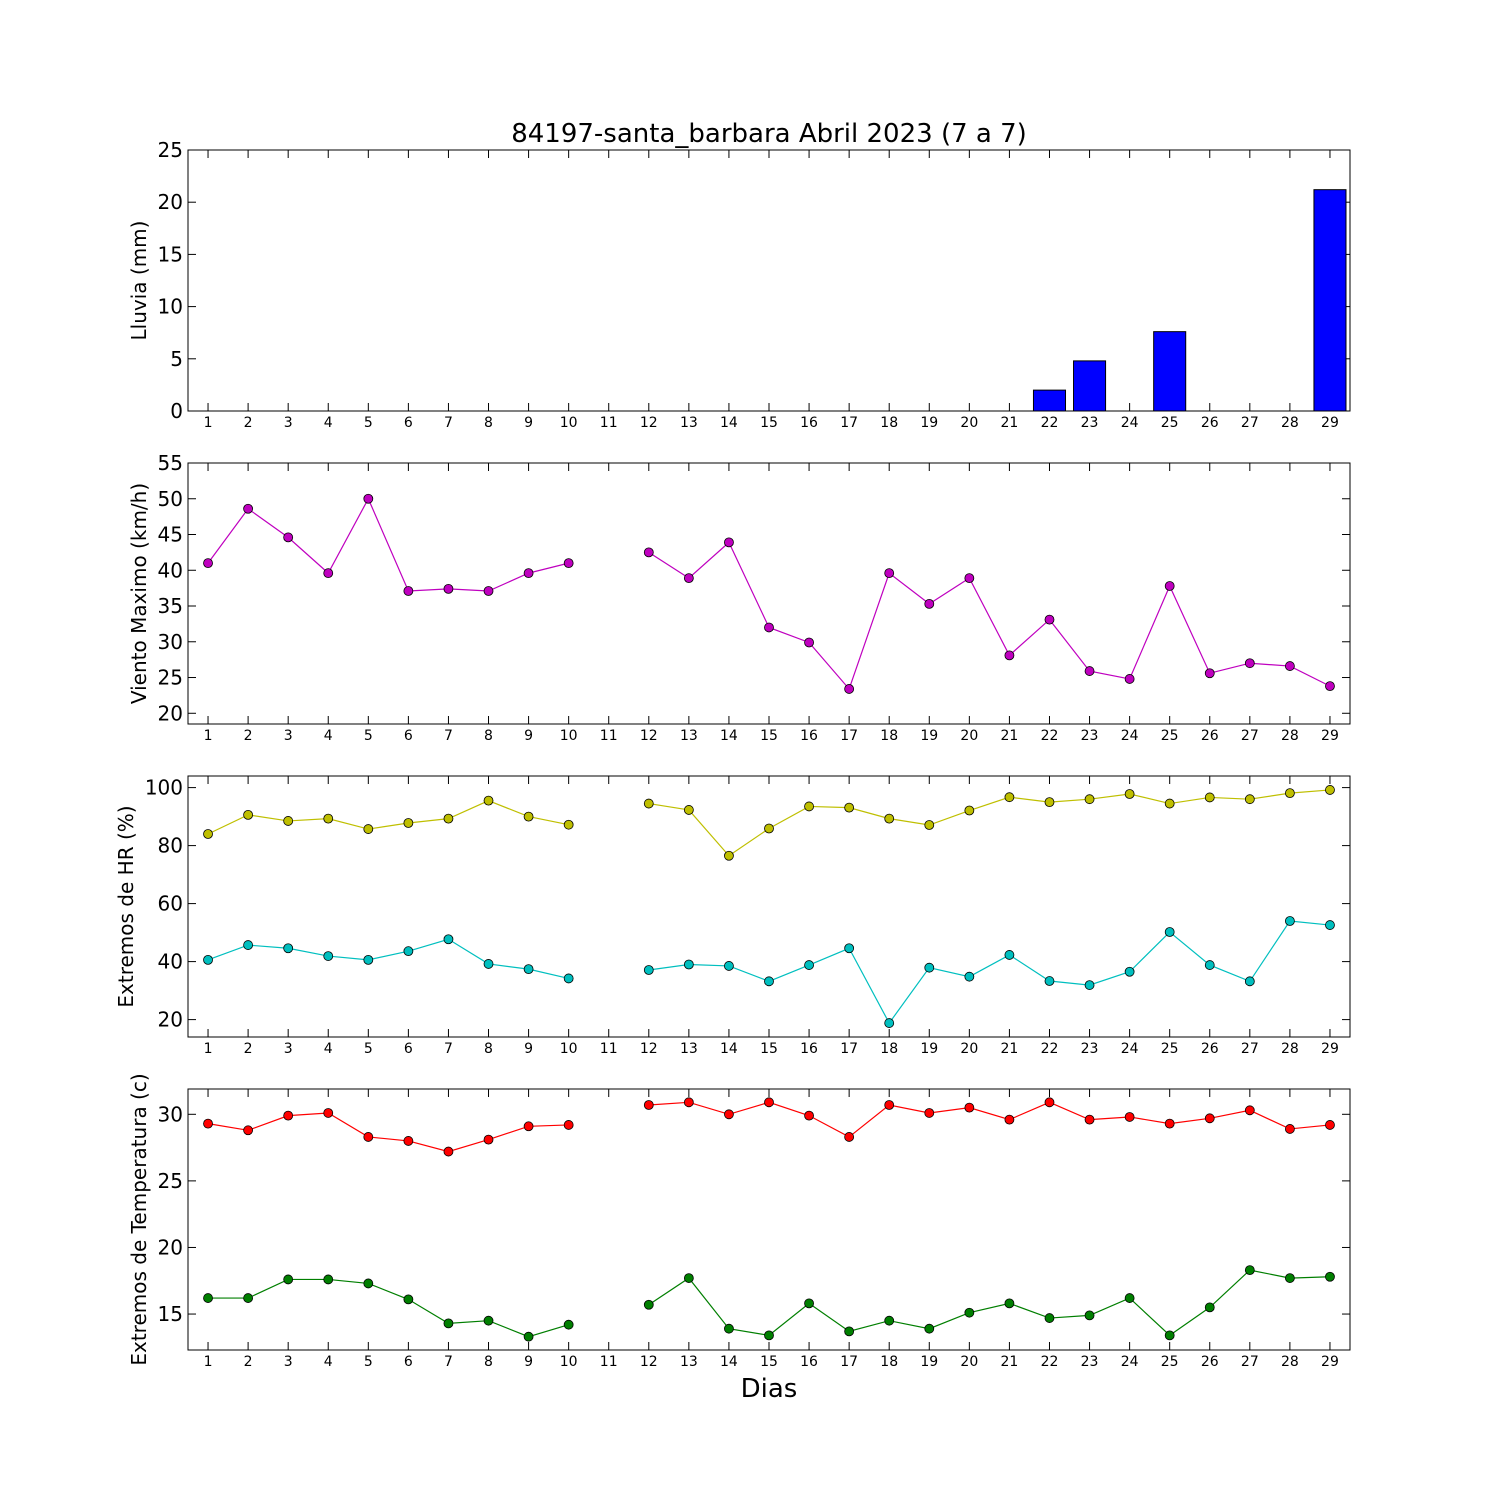 This screenshot has width=1500, height=1505. I want to click on x-tick-label: 27, so click(1250, 1362).